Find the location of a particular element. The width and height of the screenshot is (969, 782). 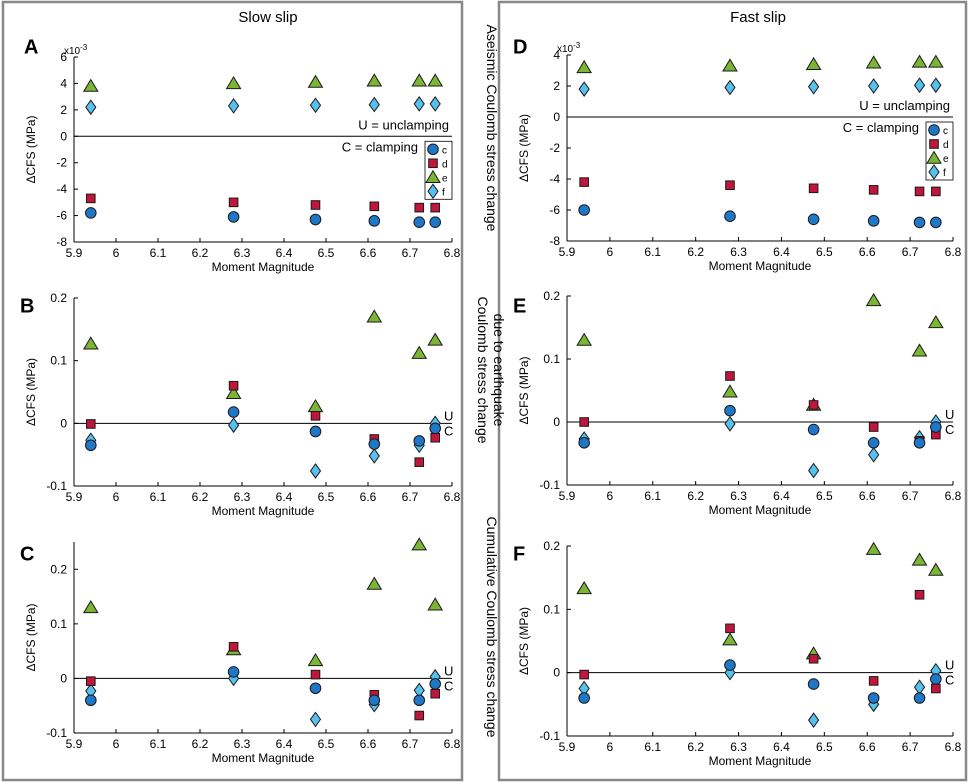

x-tick-label: 6.1 is located at coordinates (158, 497).